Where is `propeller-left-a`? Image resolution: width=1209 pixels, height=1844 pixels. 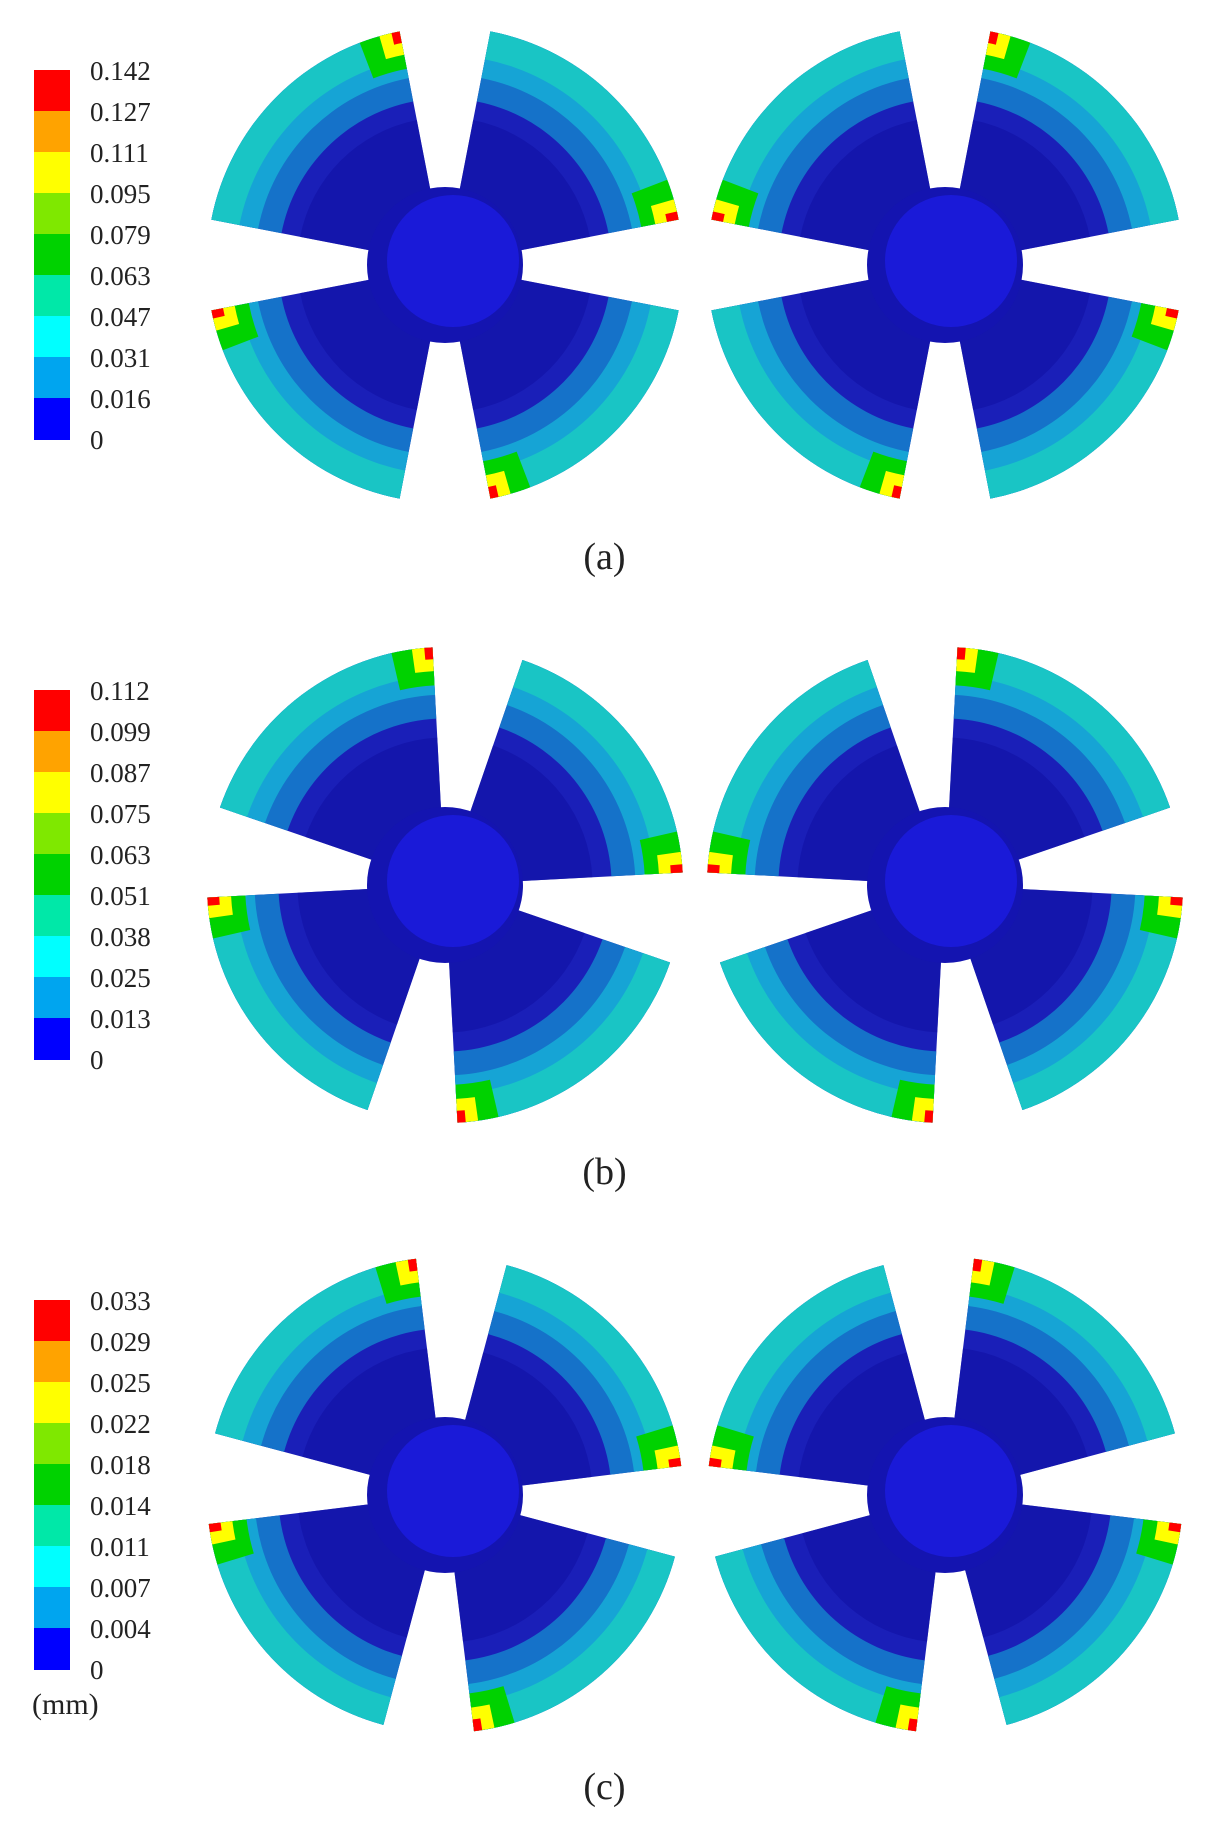 propeller-left-a is located at coordinates (445, 265).